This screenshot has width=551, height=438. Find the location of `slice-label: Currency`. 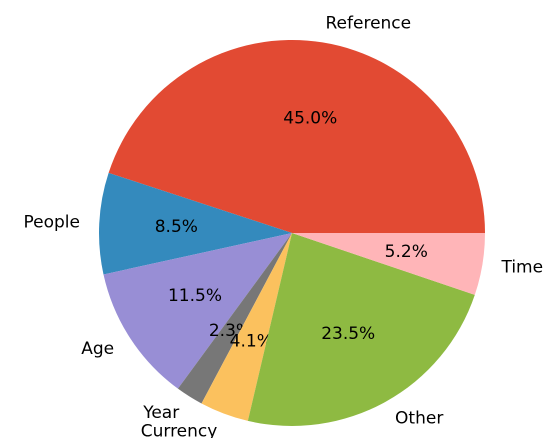

slice-label: Currency is located at coordinates (179, 430).